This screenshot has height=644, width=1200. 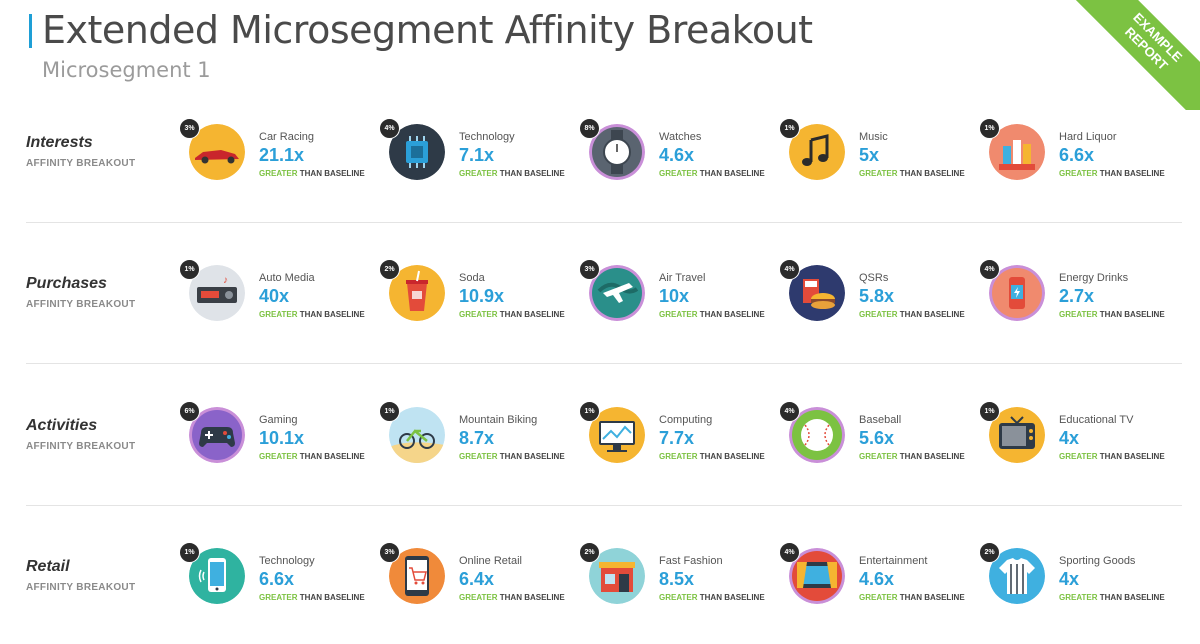 What do you see at coordinates (1088, 137) in the screenshot?
I see `tile-label: Hard Liquor` at bounding box center [1088, 137].